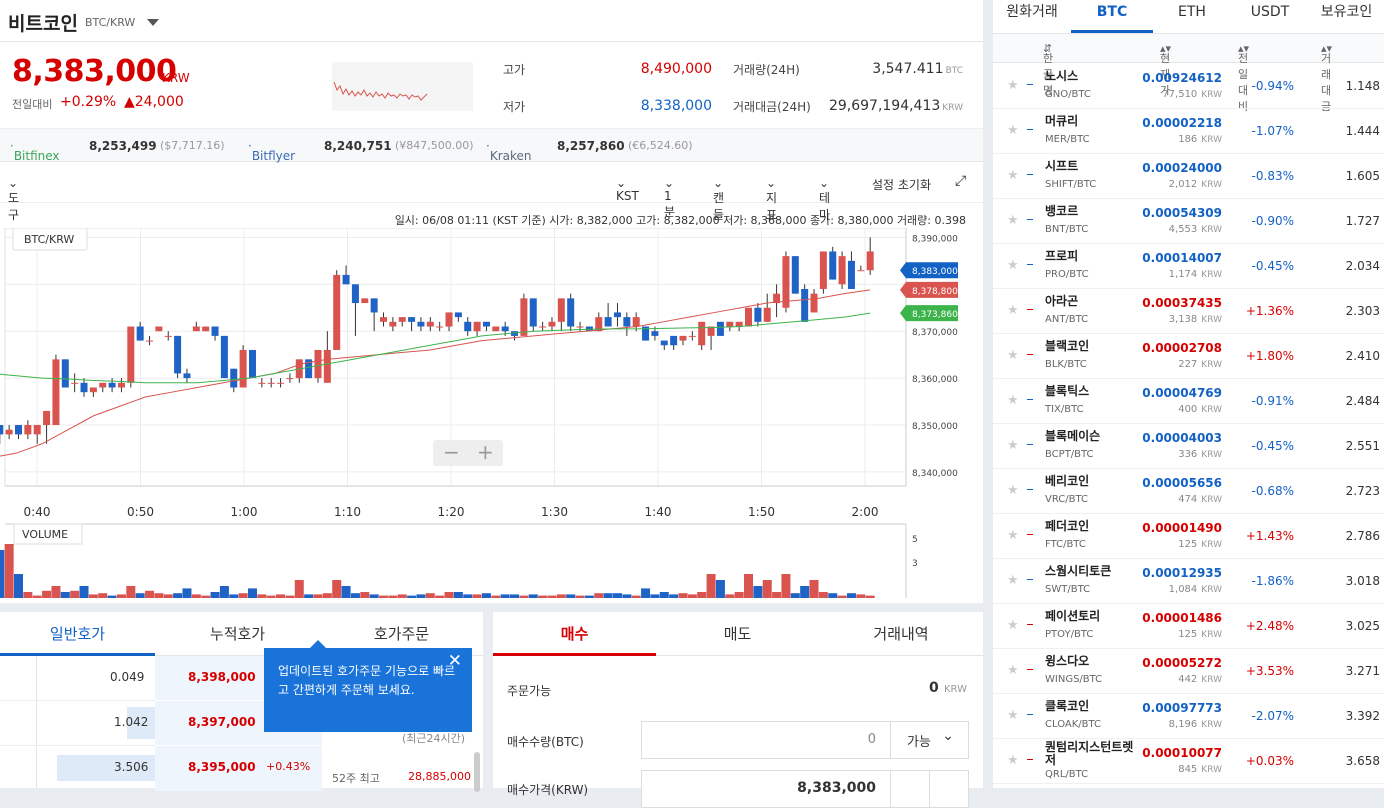 The image size is (1384, 808). I want to click on list-item: ★ 블랙코인 BLK/BTC 0.00002708 227 KRW +1.80% 2.410, so click(1188, 356).